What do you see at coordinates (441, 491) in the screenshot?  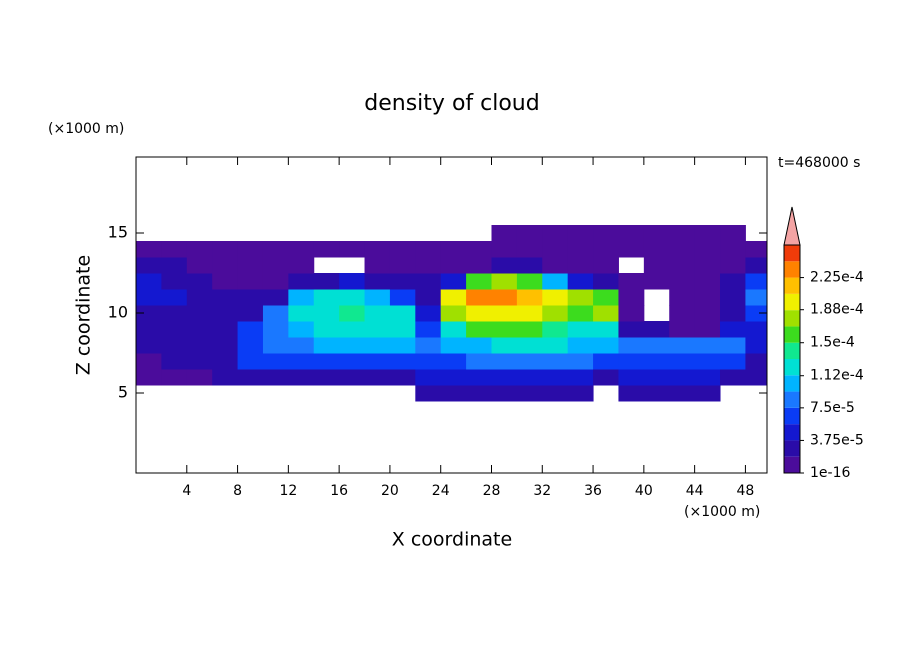 I see `x-tick-label: 24` at bounding box center [441, 491].